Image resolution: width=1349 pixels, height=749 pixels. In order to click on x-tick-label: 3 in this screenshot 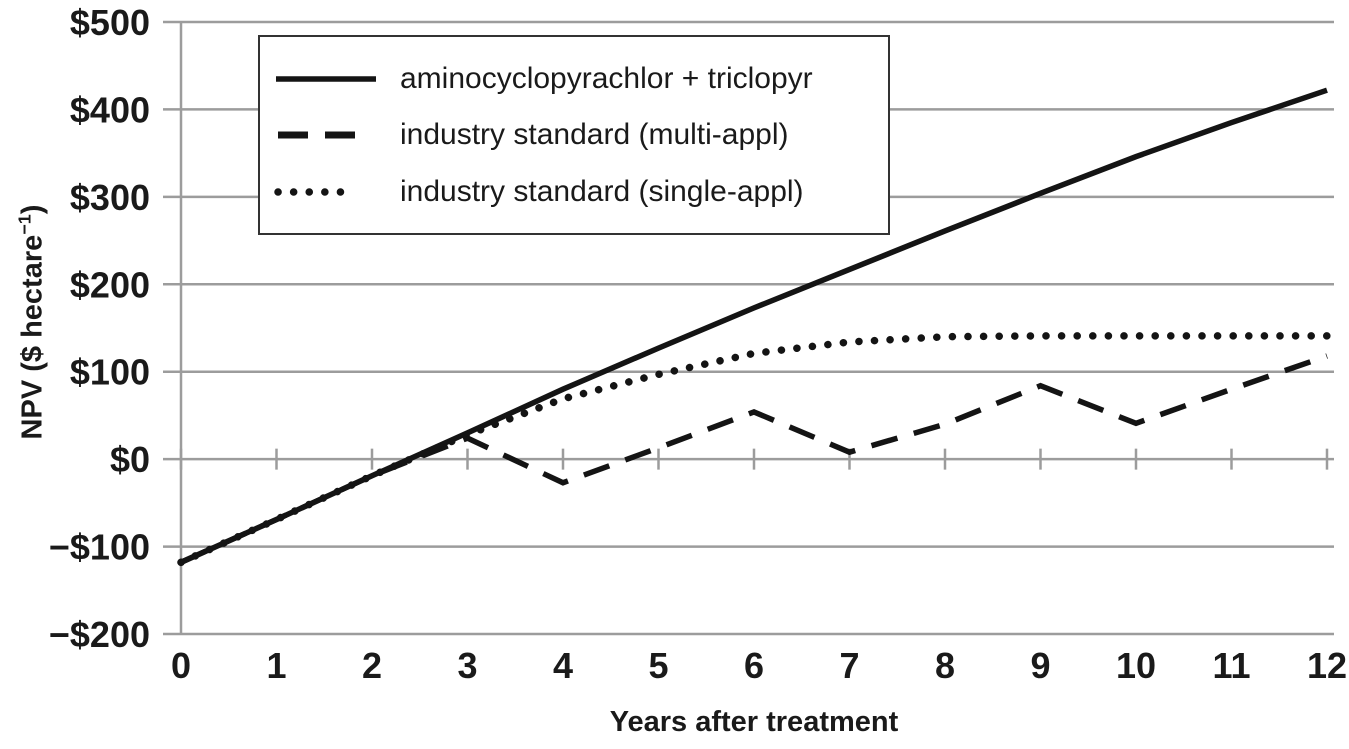, I will do `click(467, 665)`.